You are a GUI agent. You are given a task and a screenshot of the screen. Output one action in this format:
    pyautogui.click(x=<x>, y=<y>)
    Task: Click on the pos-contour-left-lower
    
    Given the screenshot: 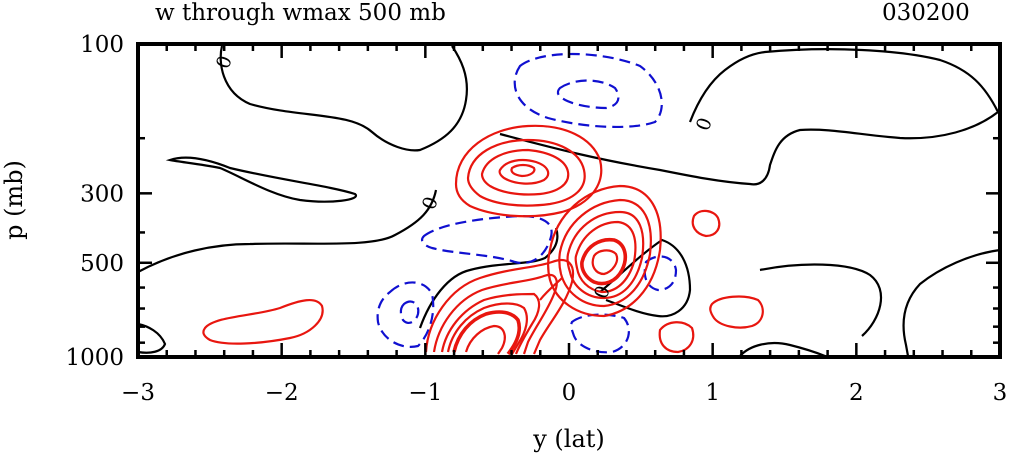 What is the action you would take?
    pyautogui.click(x=263, y=322)
    